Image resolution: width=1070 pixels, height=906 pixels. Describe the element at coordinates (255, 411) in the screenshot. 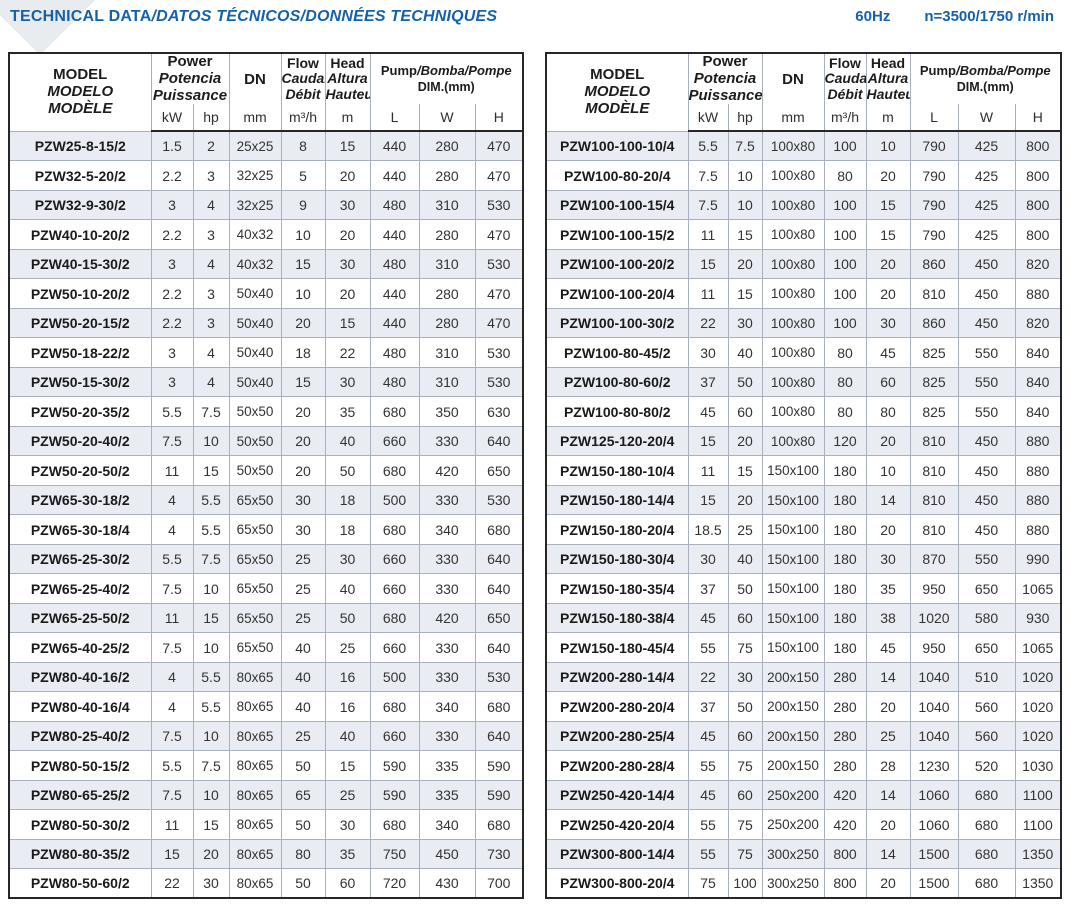

I see `cell-dn: 50x50` at that location.